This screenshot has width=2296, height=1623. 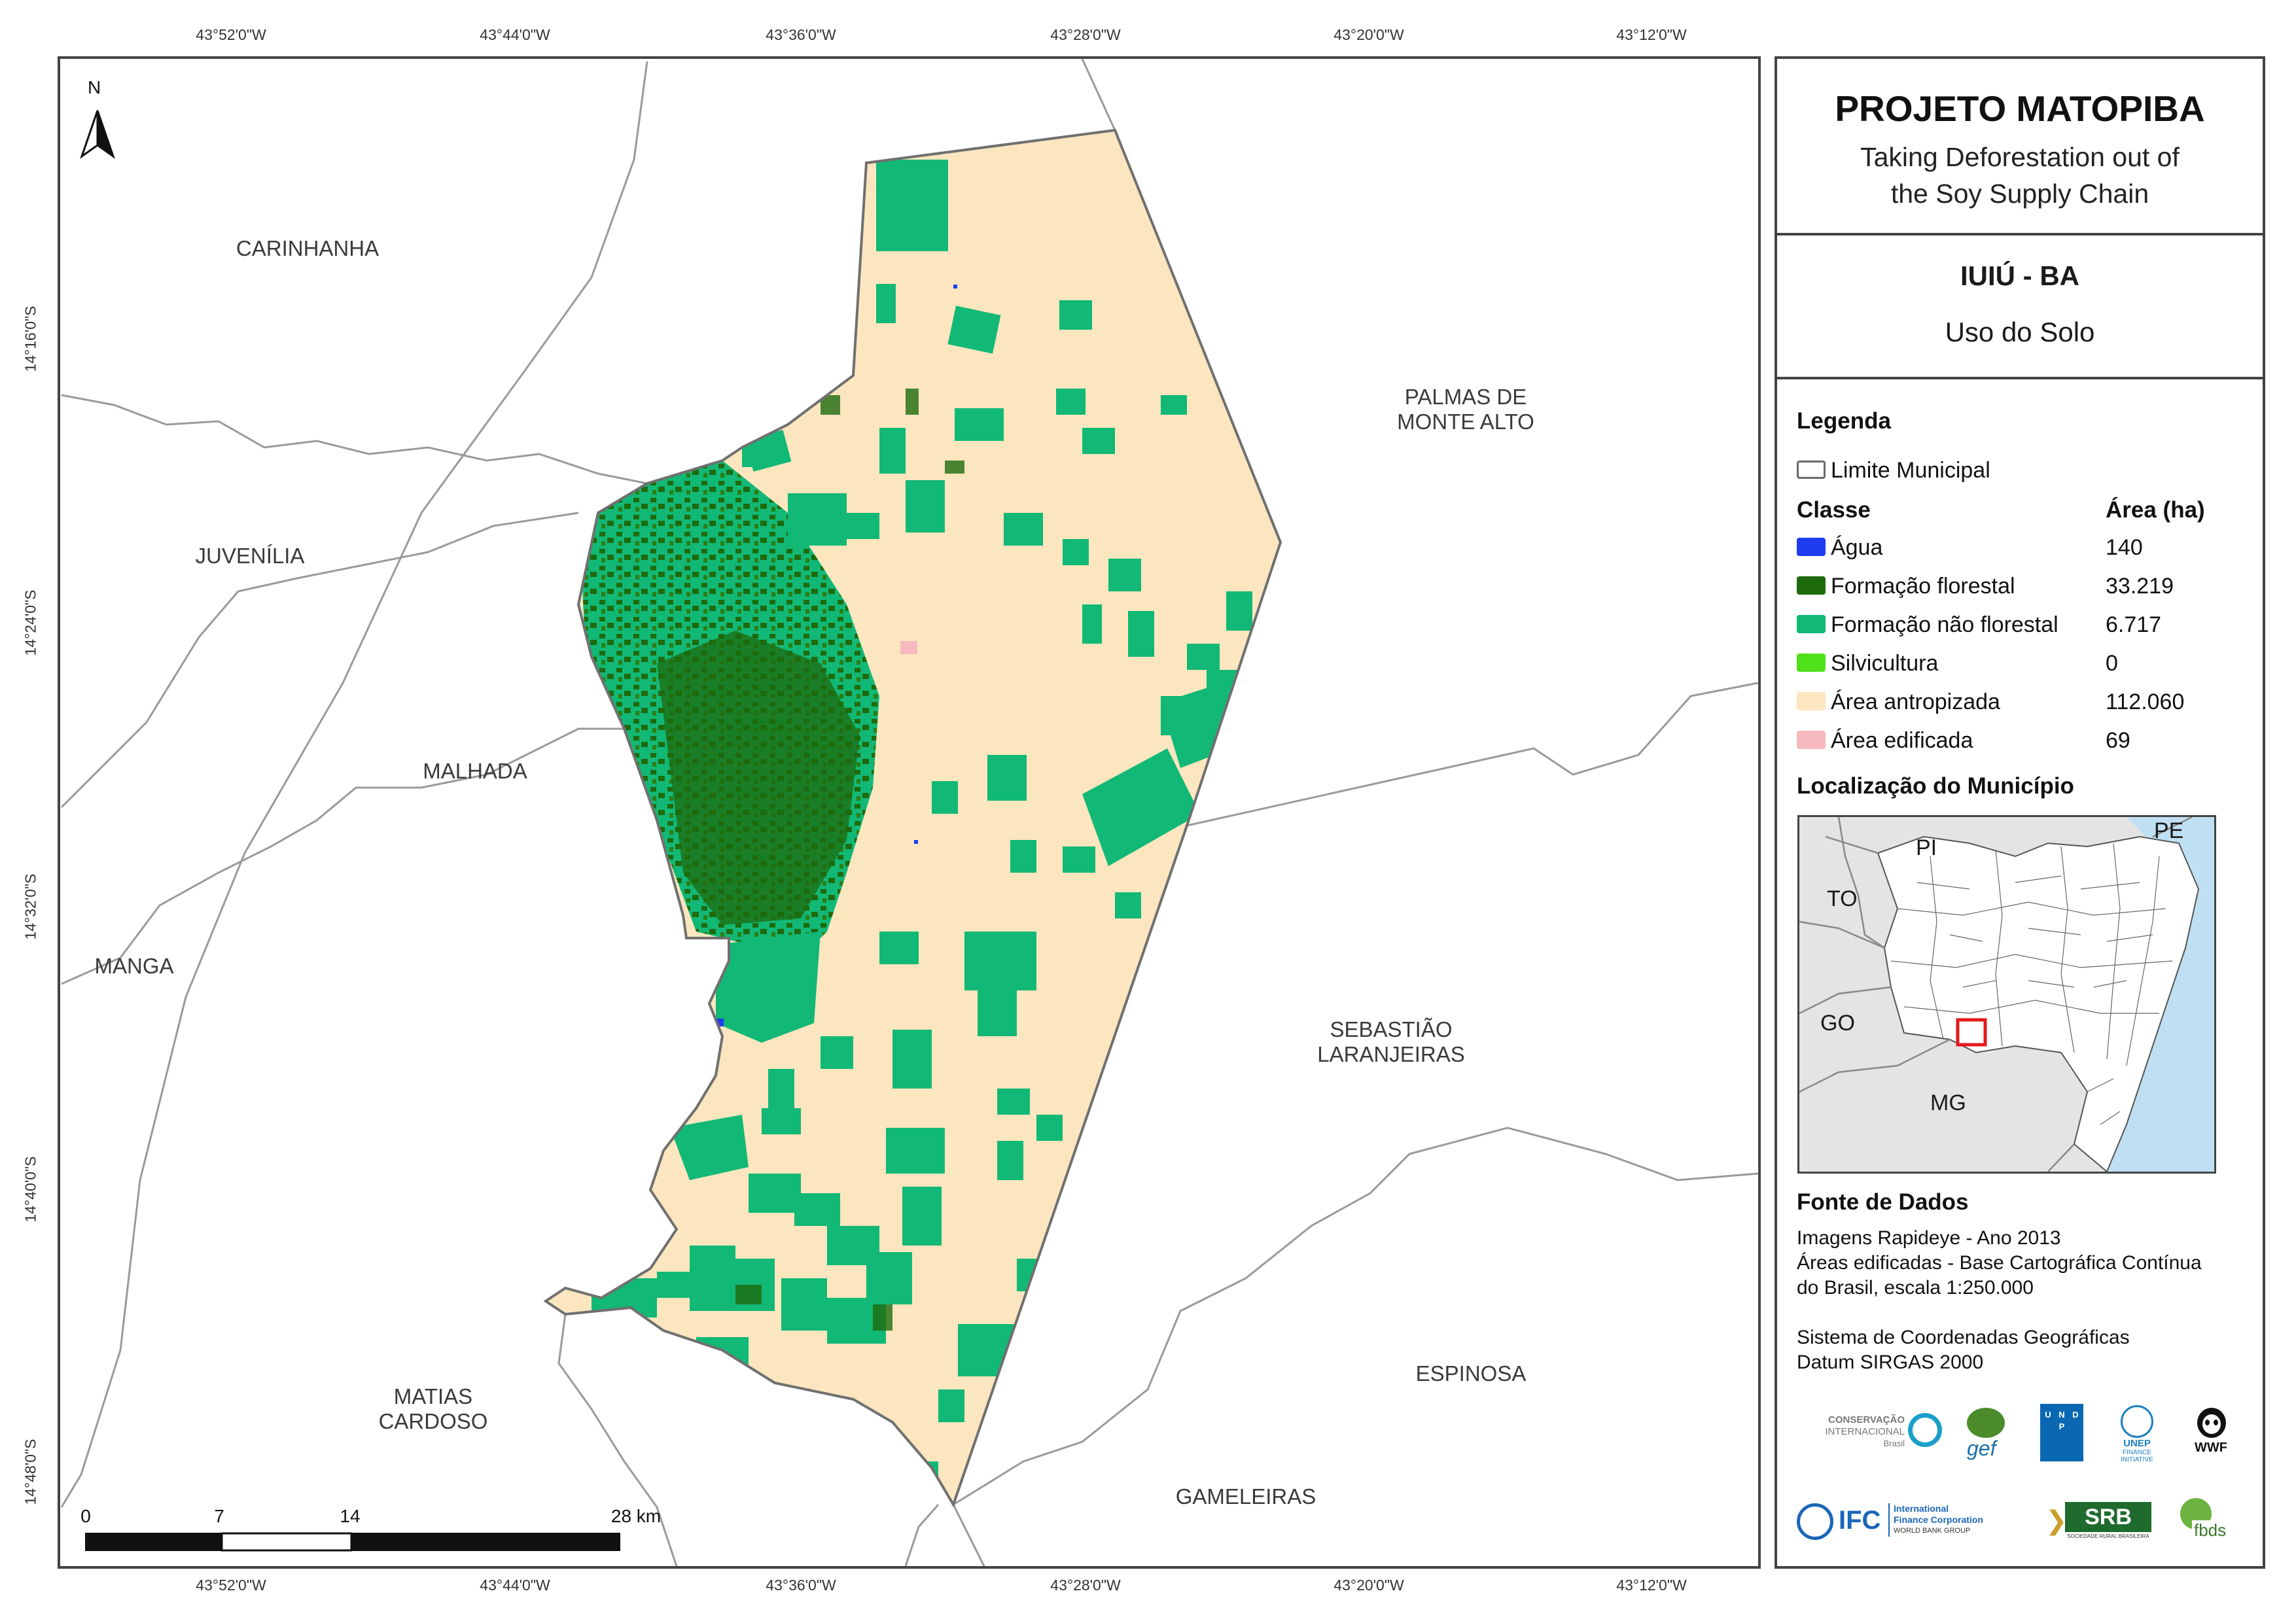 I want to click on label-gameleiras: GAMELEIRAS, so click(x=1245, y=1496).